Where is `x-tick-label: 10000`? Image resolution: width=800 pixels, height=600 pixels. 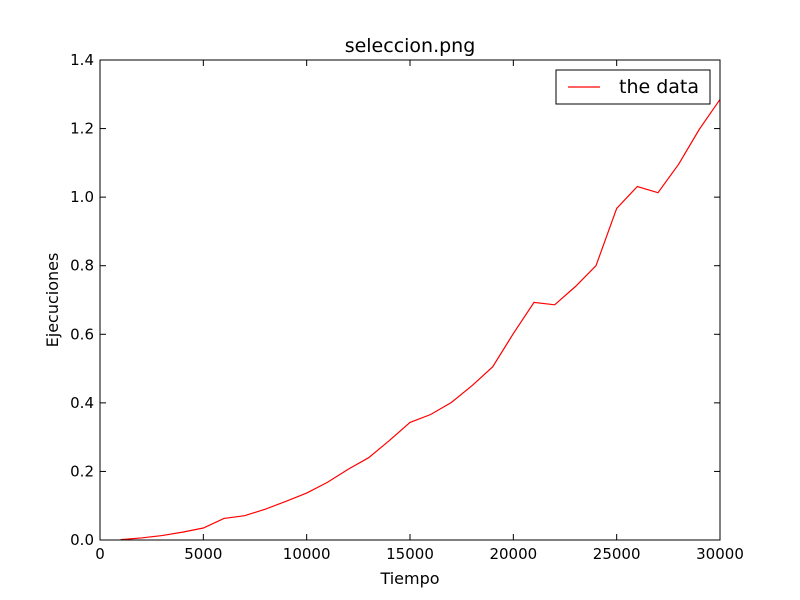 x-tick-label: 10000 is located at coordinates (307, 554).